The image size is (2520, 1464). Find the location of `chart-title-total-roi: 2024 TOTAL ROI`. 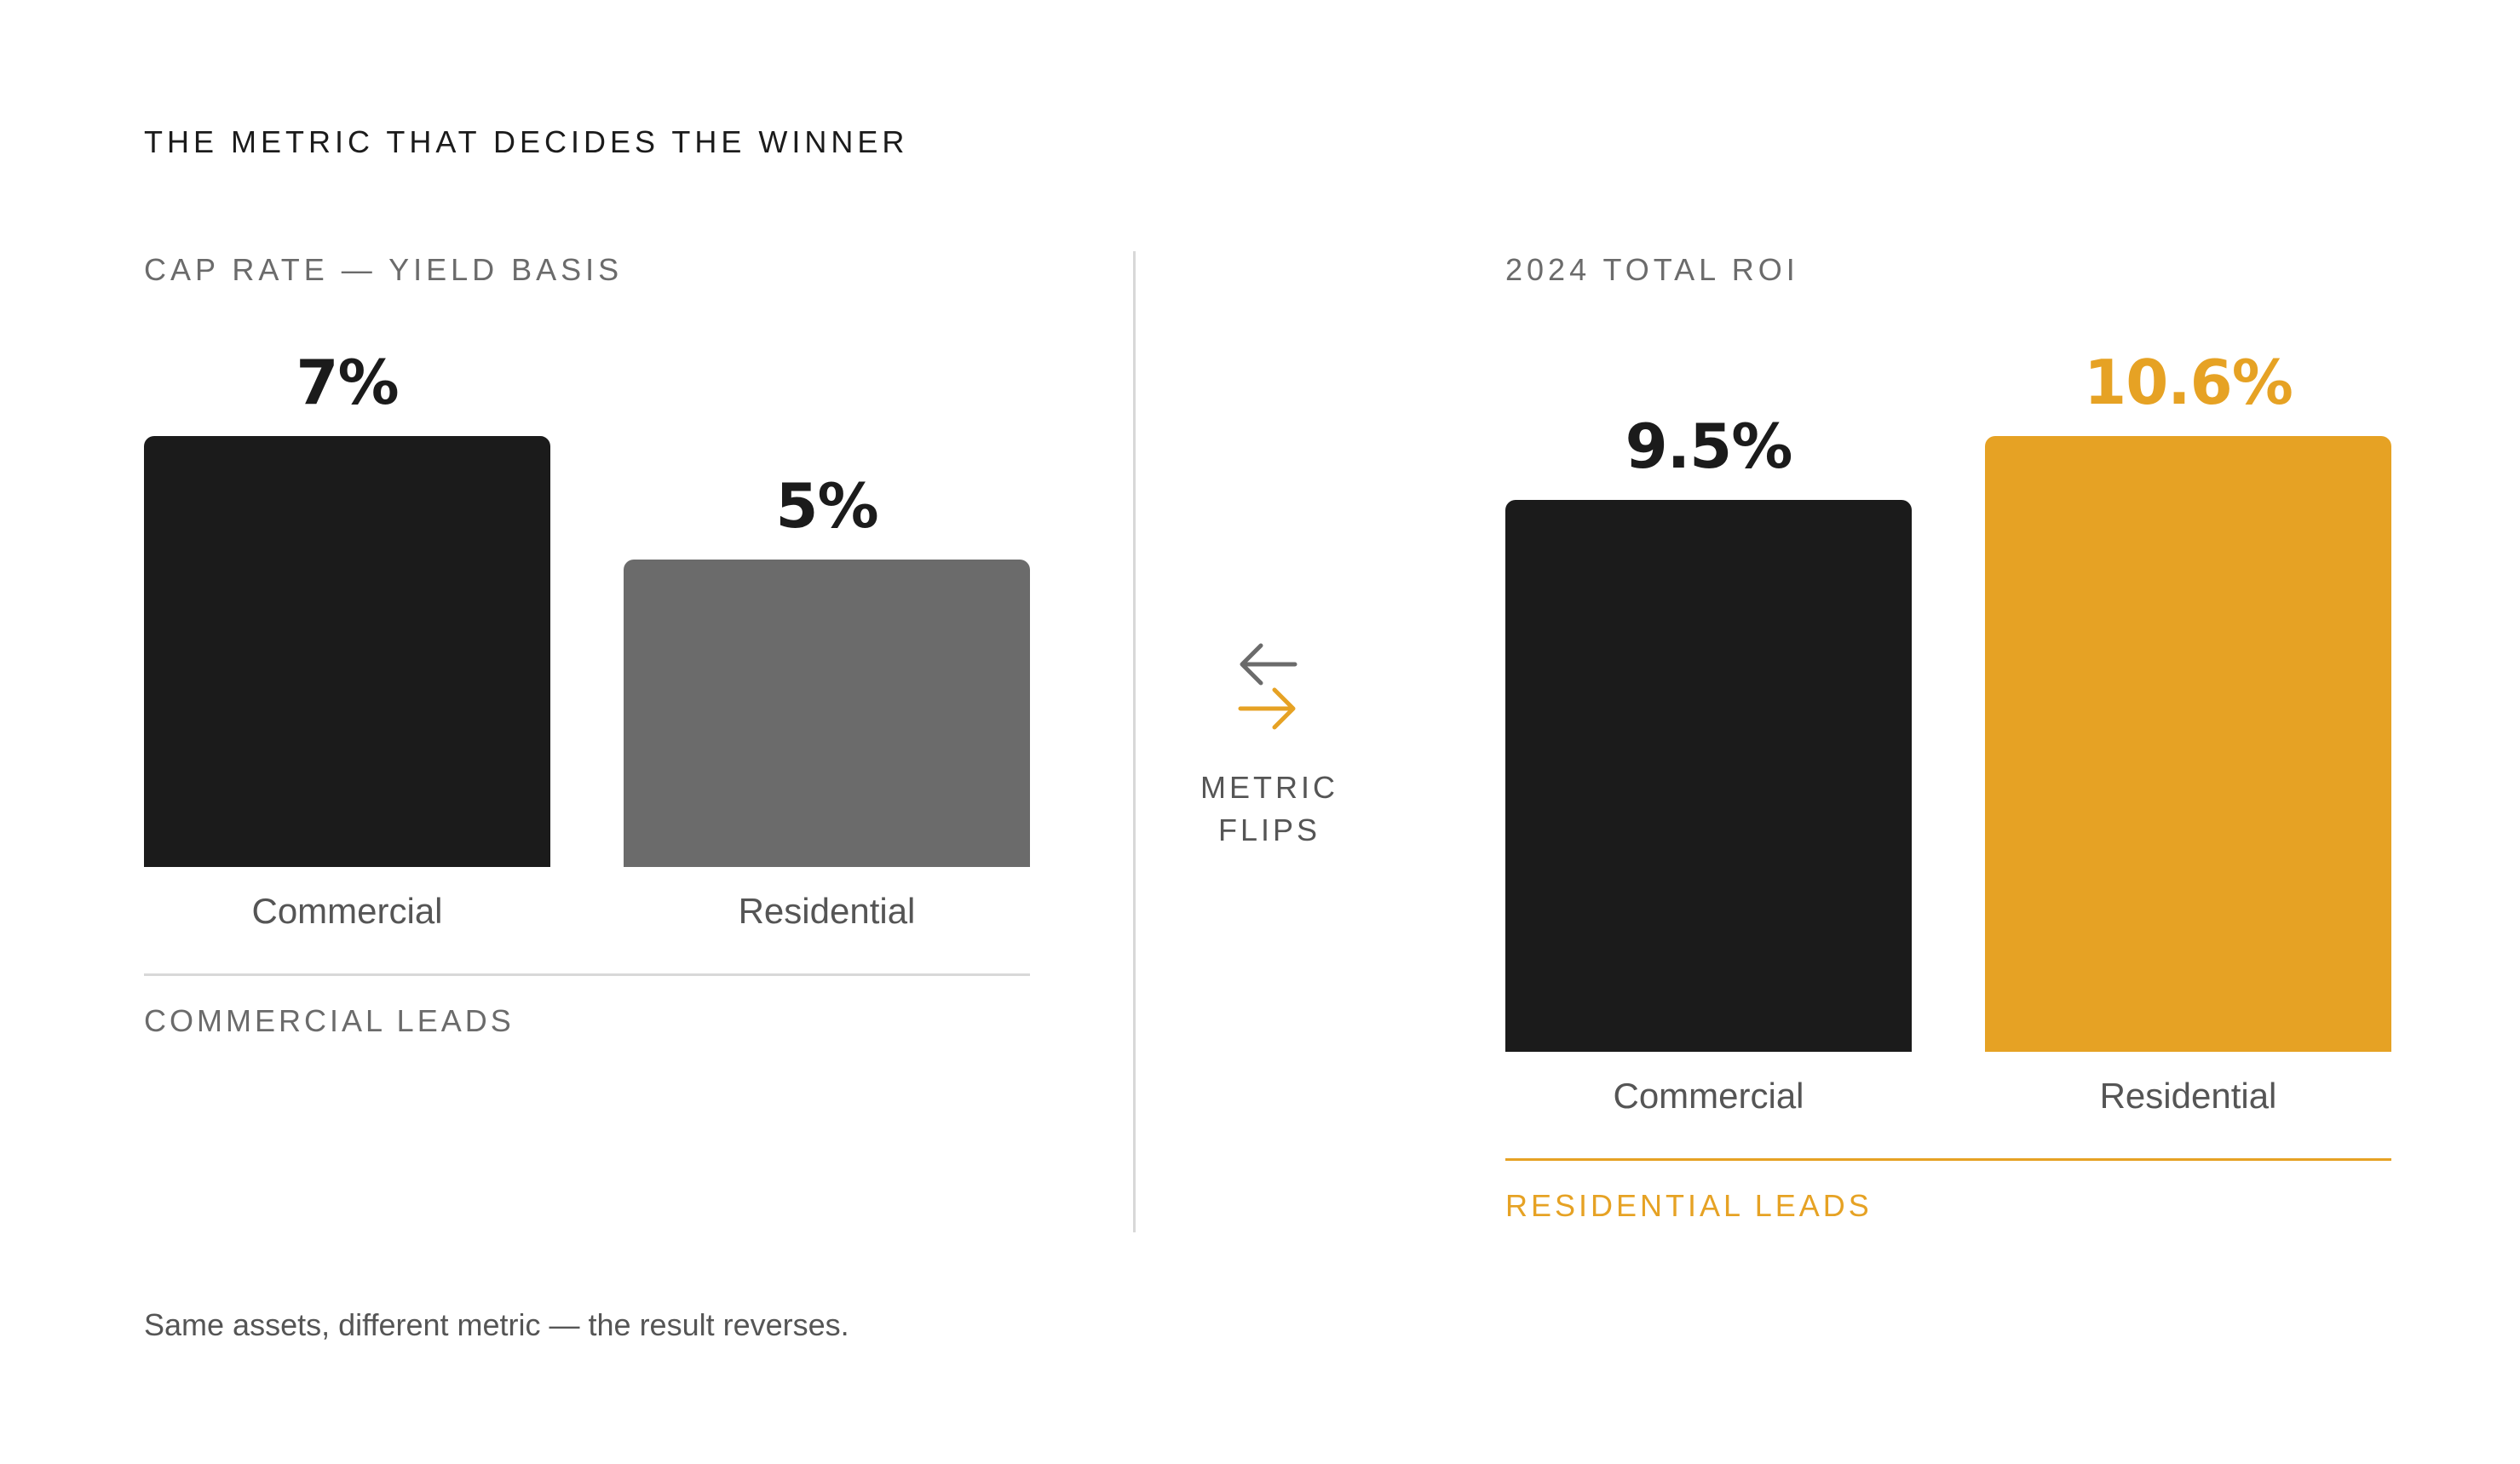

chart-title-total-roi: 2024 TOTAL ROI is located at coordinates (1652, 269).